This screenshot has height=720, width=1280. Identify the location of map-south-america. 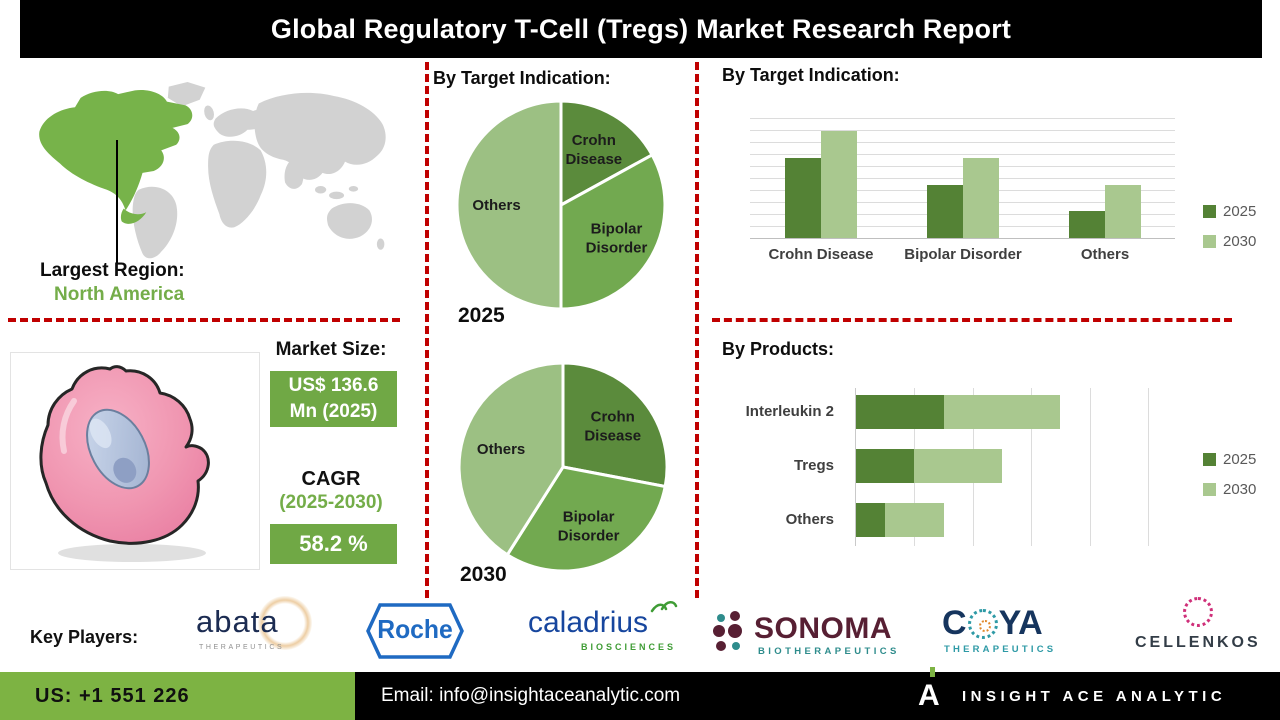
(155, 222).